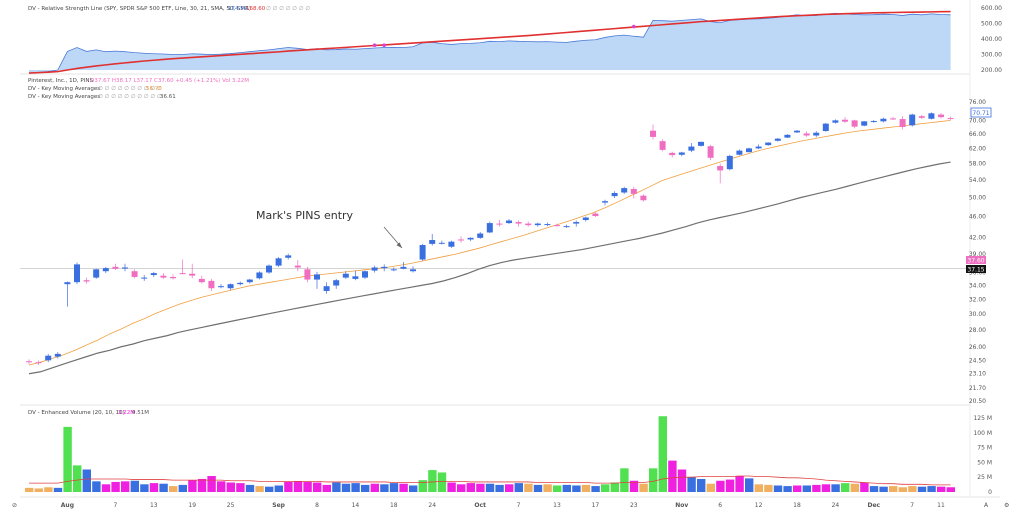 Image resolution: width=1024 pixels, height=515 pixels. I want to click on pink-price-tag-box, so click(976, 260).